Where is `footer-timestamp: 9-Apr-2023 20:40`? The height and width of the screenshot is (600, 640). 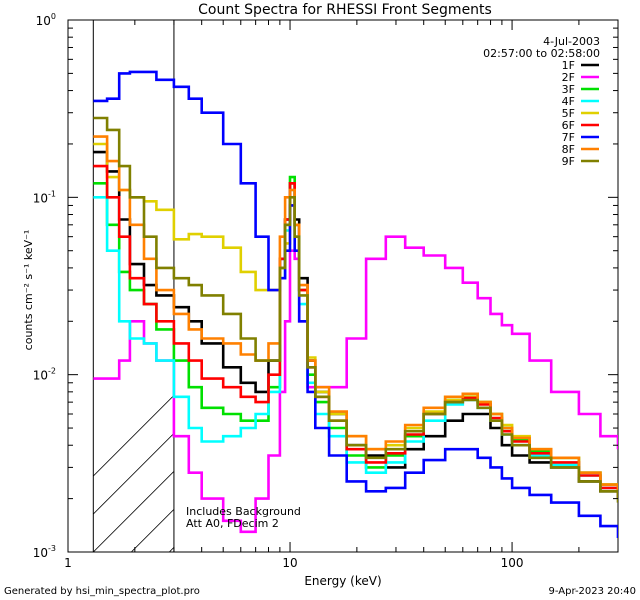 footer-timestamp: 9-Apr-2023 20:40 is located at coordinates (592, 591).